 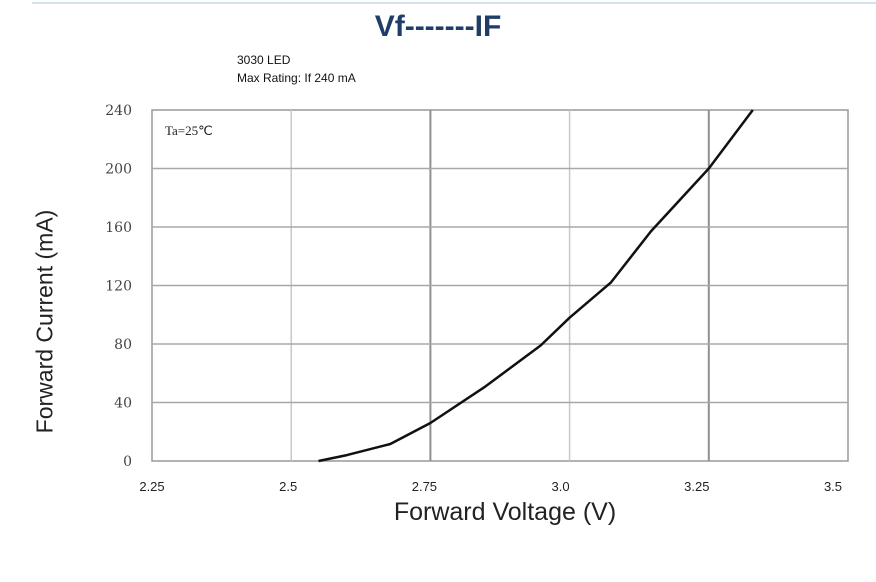 What do you see at coordinates (127, 462) in the screenshot?
I see `y-tick-label: 0` at bounding box center [127, 462].